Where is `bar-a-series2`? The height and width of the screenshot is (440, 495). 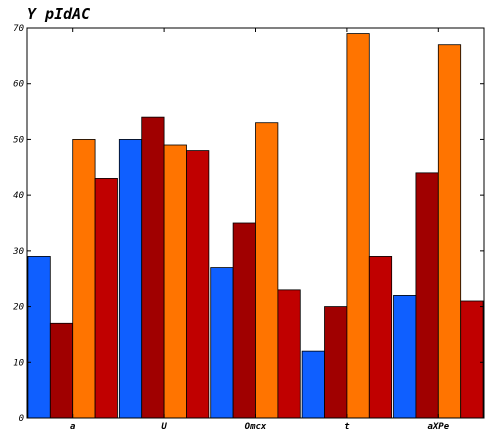
bar-a-series2 is located at coordinates (61, 370).